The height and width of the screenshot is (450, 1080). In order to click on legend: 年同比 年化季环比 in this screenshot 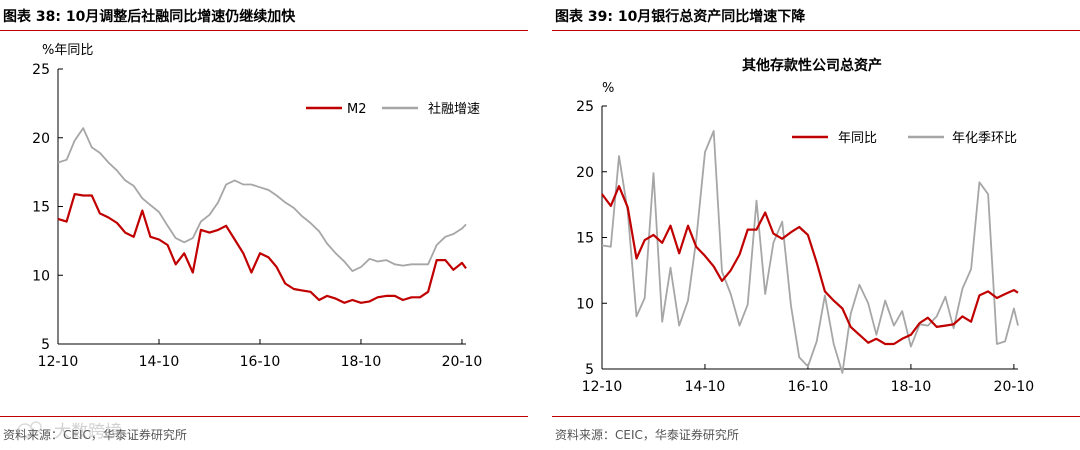, I will do `click(904, 138)`.